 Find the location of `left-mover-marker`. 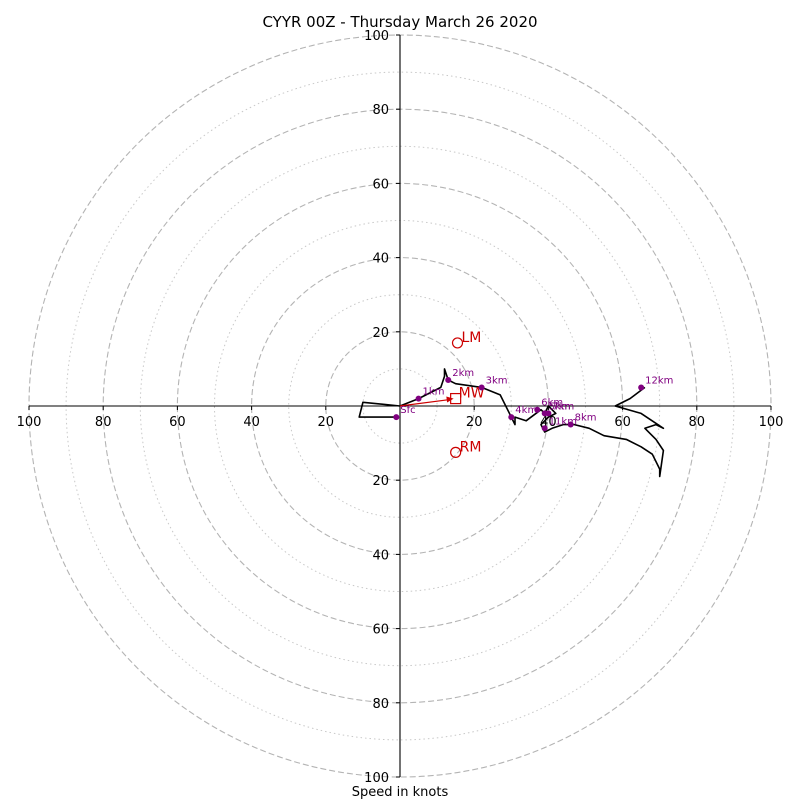

left-mover-marker is located at coordinates (457, 343).